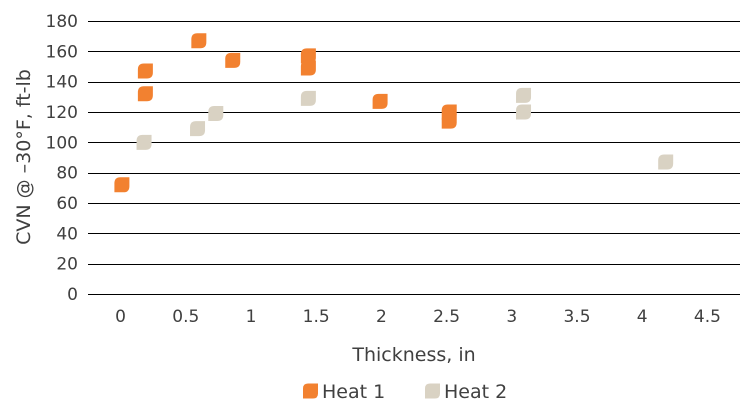 Image resolution: width=745 pixels, height=409 pixels. I want to click on x-tick-label: 3, so click(511, 317).